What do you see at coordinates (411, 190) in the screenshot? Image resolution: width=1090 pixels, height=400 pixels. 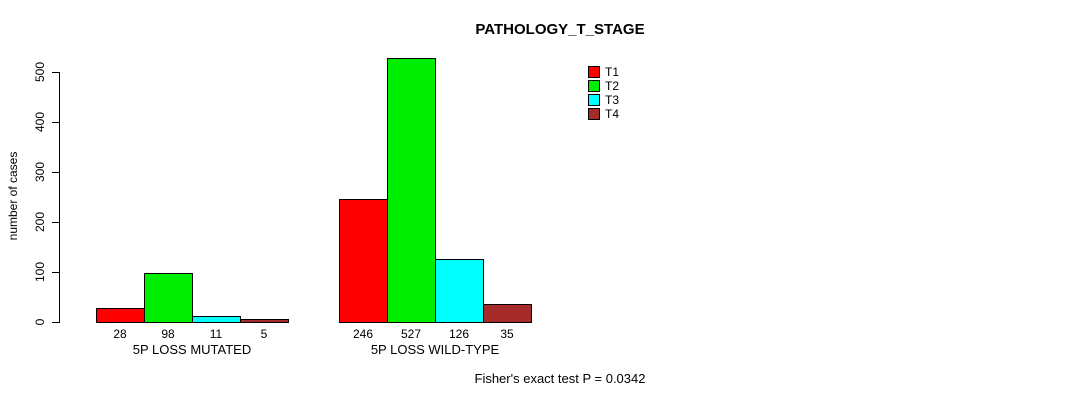 I see `bar-t2-group2` at bounding box center [411, 190].